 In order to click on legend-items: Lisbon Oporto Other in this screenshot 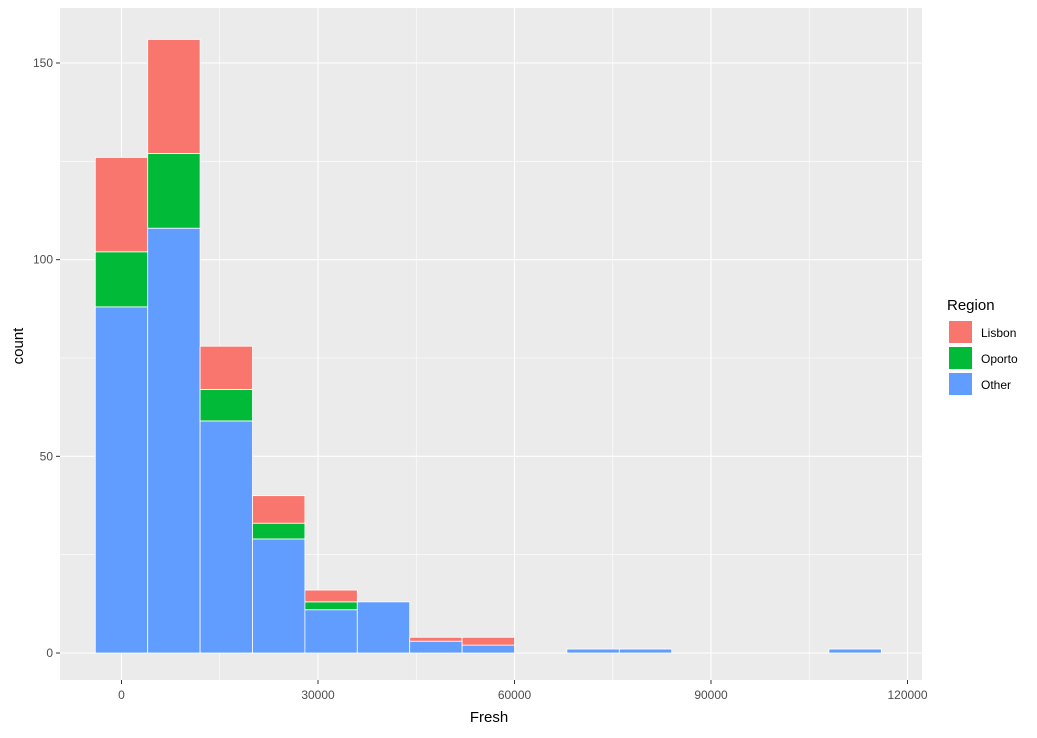, I will do `click(983, 358)`.